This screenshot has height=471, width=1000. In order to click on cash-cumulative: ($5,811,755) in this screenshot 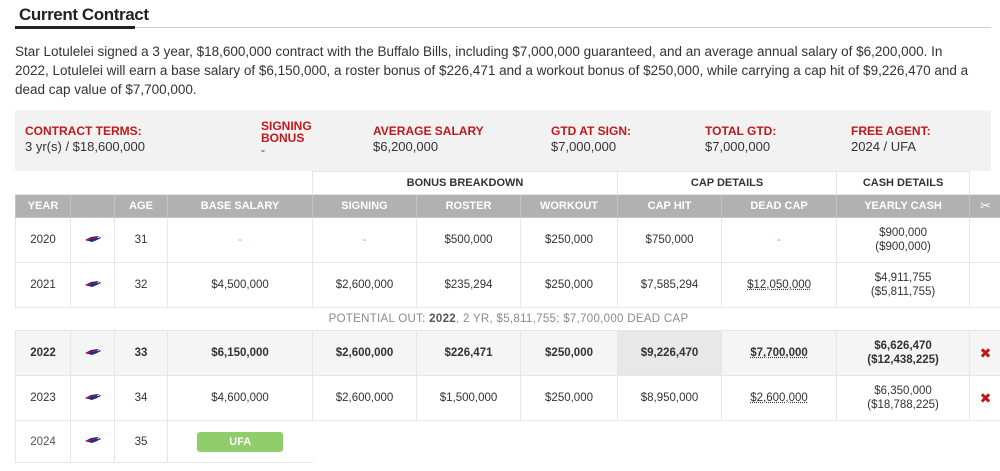, I will do `click(903, 292)`.